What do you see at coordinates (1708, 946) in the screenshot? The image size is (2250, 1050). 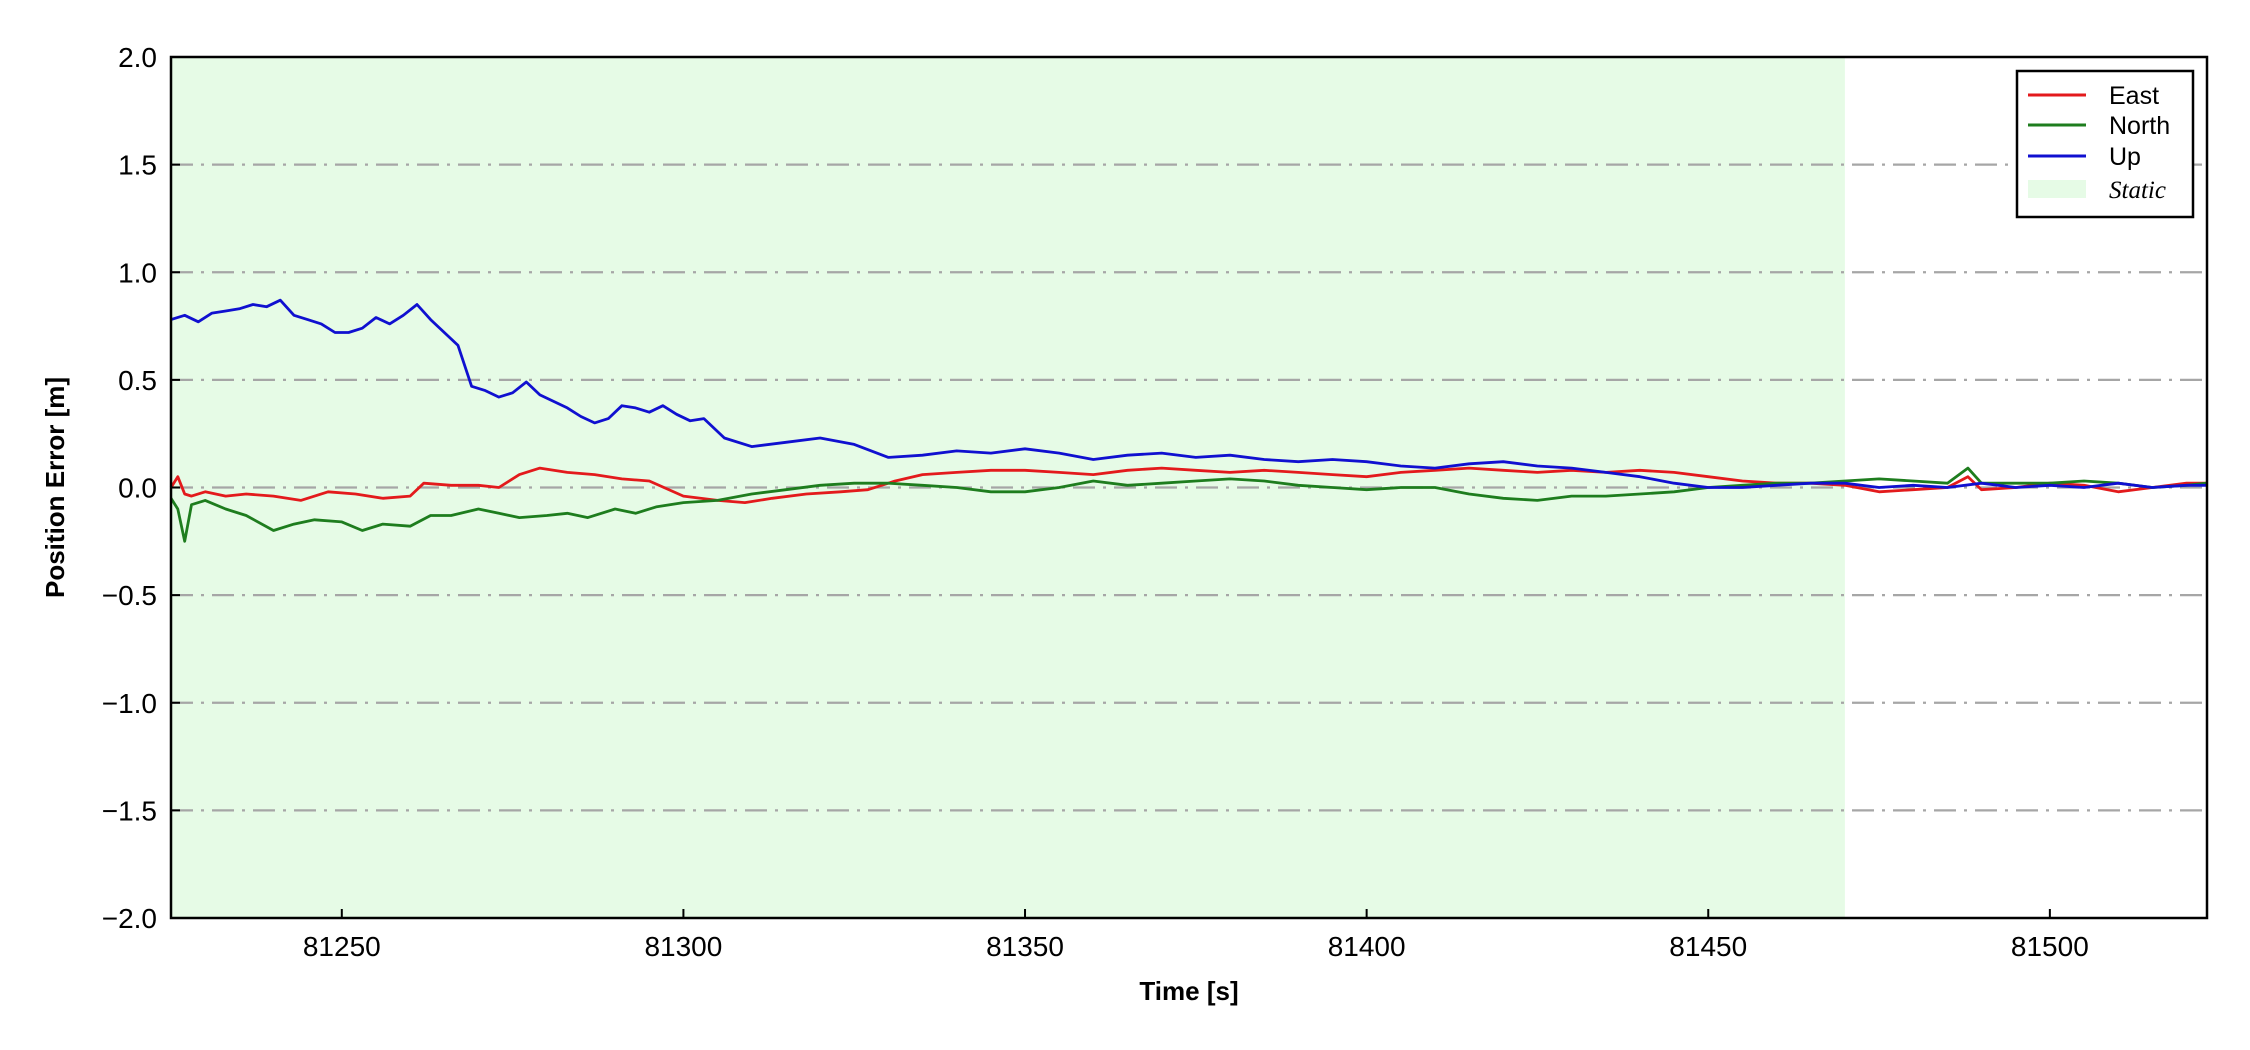 I see `x-tick-label: 81450` at bounding box center [1708, 946].